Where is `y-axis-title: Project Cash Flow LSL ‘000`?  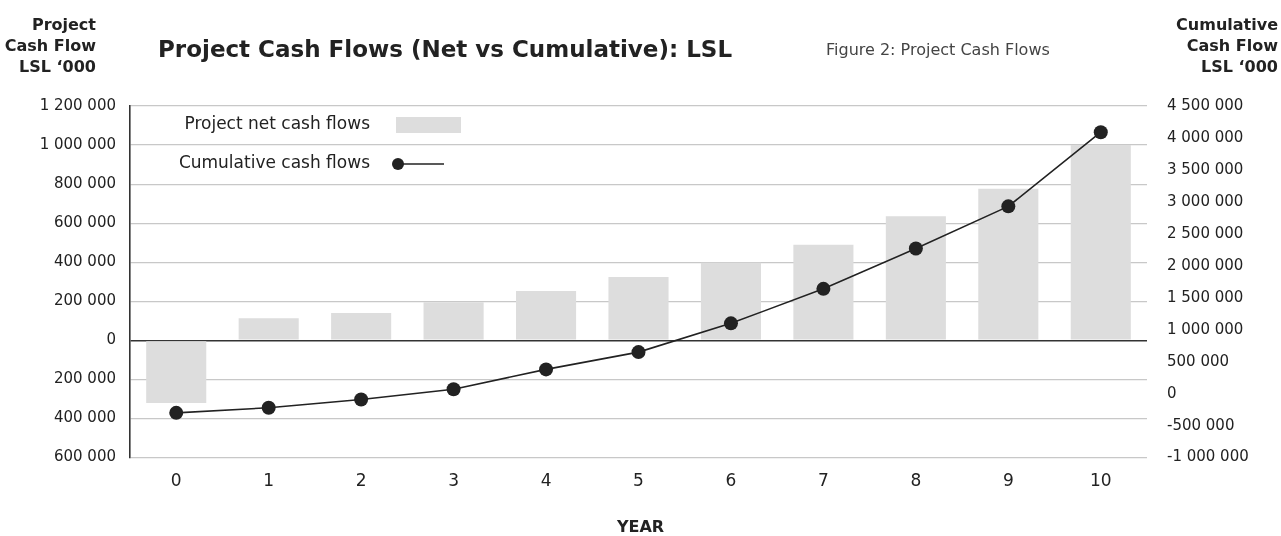 y-axis-title: Project Cash Flow LSL ‘000 is located at coordinates (49, 45).